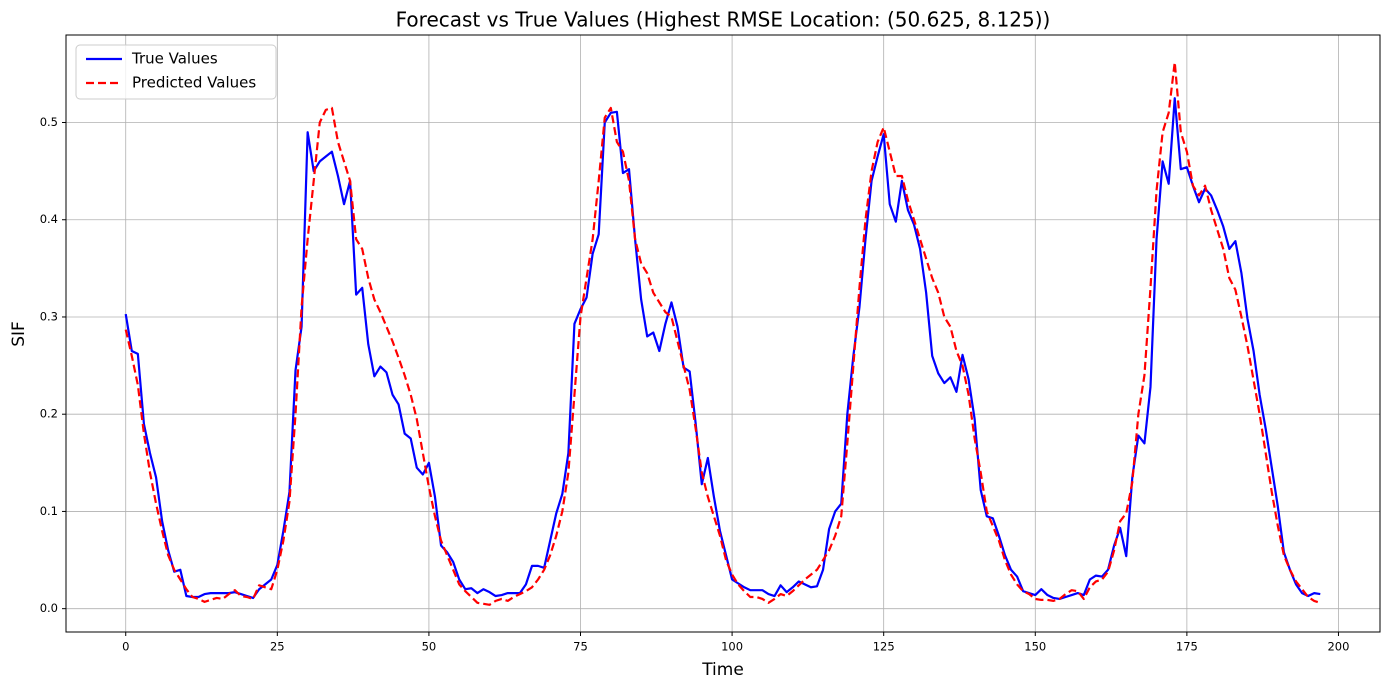 This screenshot has width=1390, height=690. What do you see at coordinates (19, 334) in the screenshot?
I see `y-axis-label: SIF` at bounding box center [19, 334].